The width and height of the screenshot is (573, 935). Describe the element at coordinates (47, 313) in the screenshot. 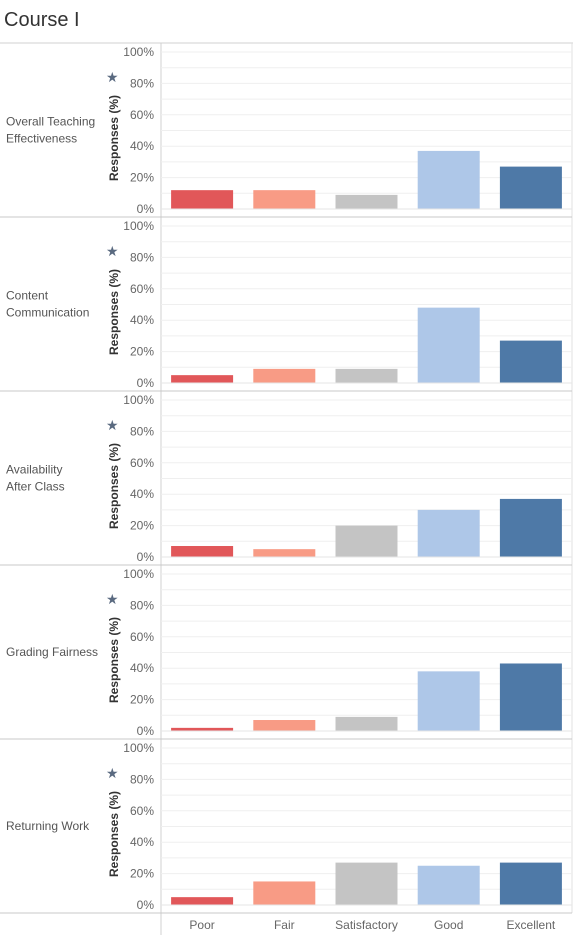

I see `row-label-line: Communication` at that location.